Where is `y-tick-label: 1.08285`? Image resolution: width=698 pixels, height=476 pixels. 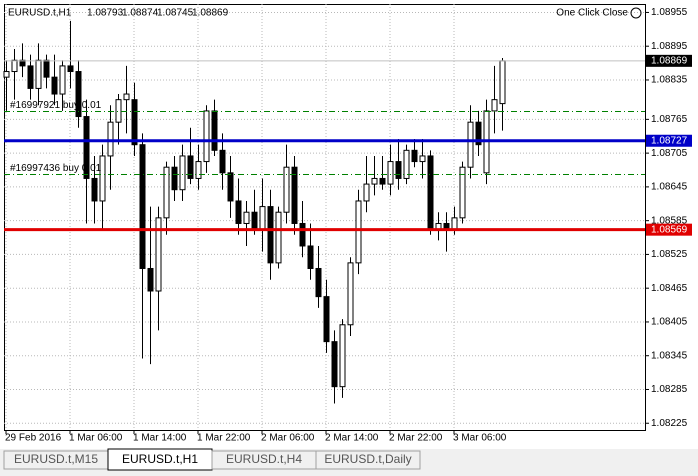 y-tick-label: 1.08285 is located at coordinates (669, 389).